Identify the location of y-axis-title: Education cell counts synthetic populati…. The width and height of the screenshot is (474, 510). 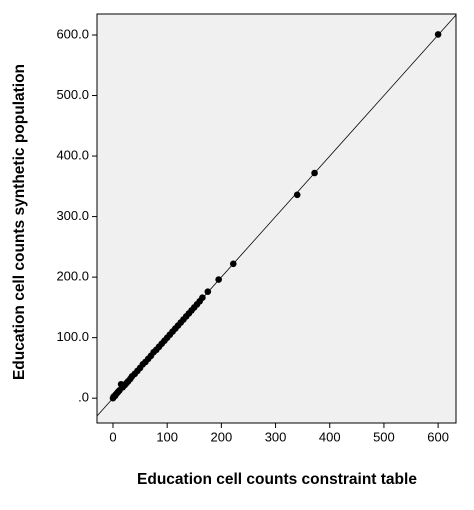
(19, 222).